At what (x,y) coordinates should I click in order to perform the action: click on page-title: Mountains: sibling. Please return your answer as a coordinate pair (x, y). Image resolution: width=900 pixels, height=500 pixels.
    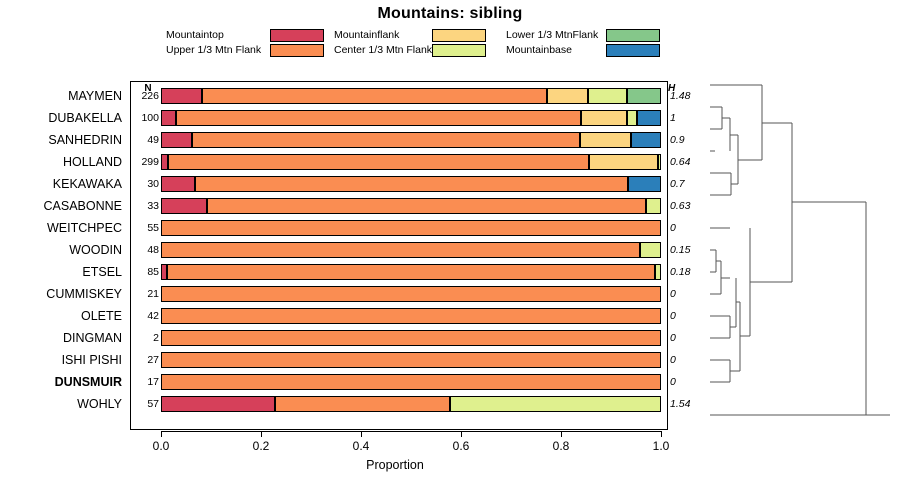
    Looking at the image, I should click on (450, 13).